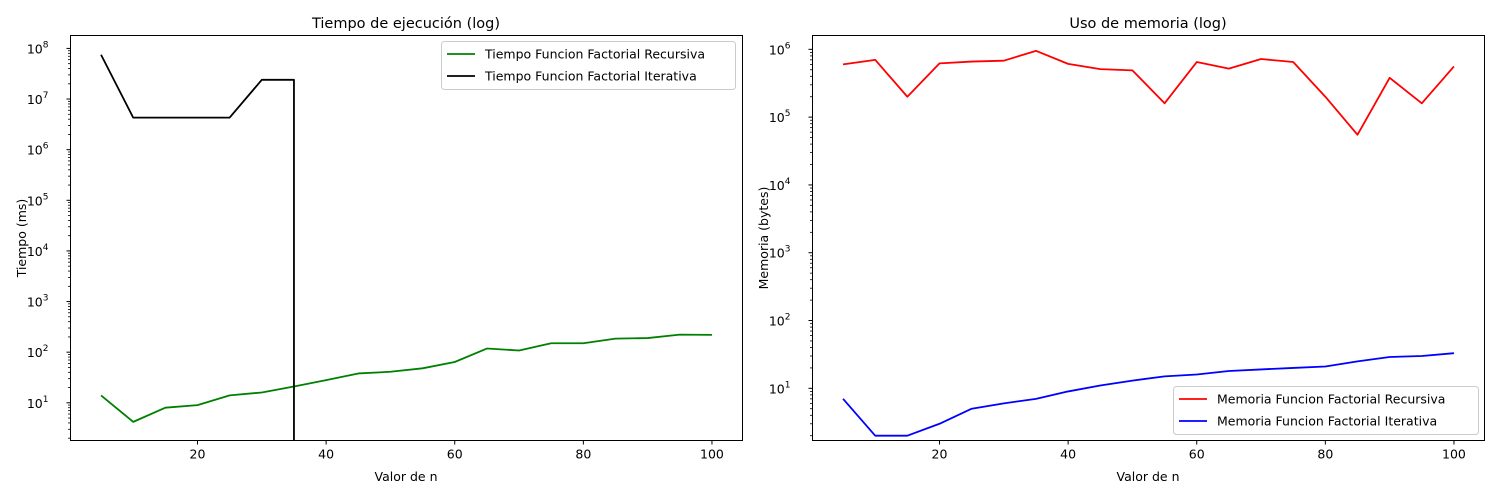  What do you see at coordinates (590, 76) in the screenshot?
I see `legend-label-iterativa: Tiempo Funcion Factorial Iterativa` at bounding box center [590, 76].